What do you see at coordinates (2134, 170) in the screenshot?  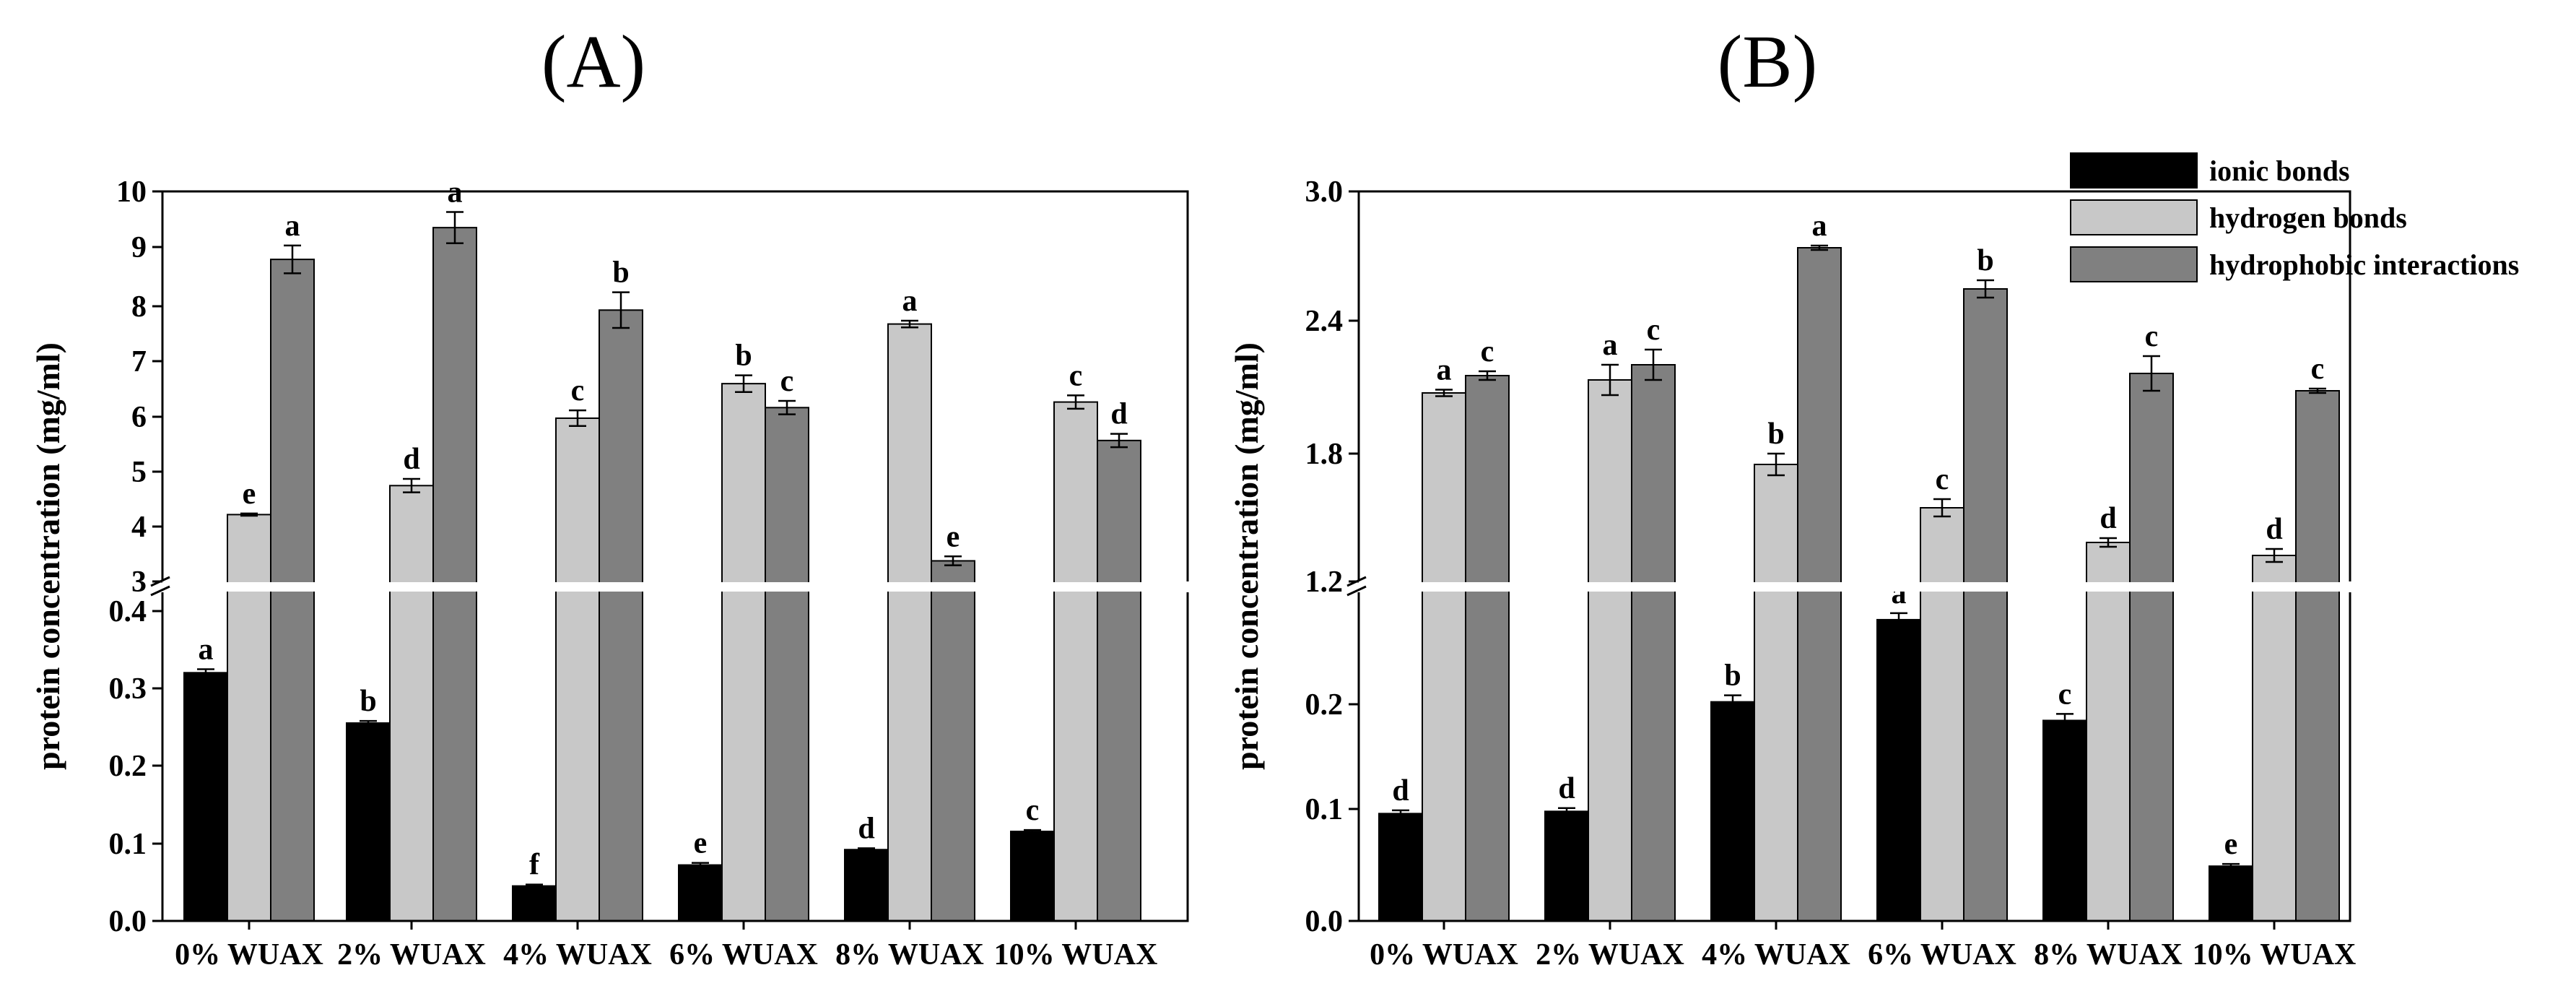 I see `legend-swatch-ionic-bonds` at bounding box center [2134, 170].